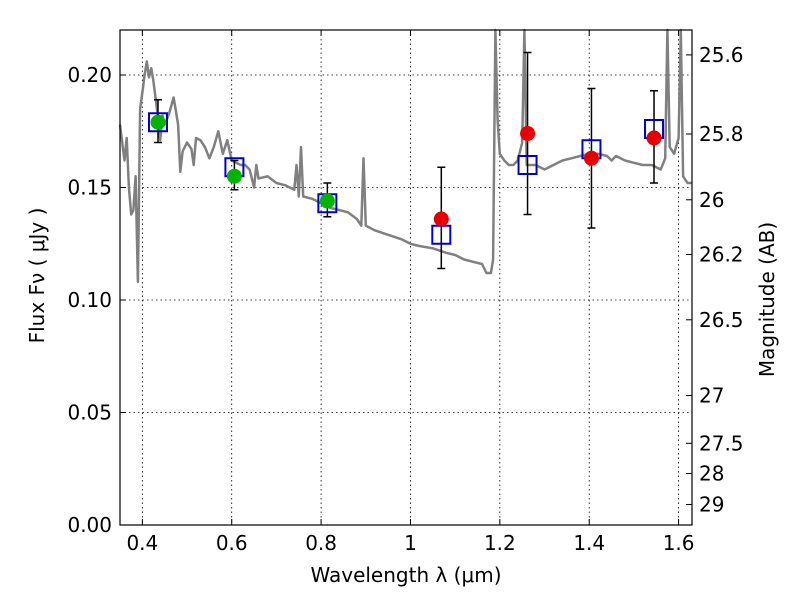  I want to click on x-tick-label: 0.4, so click(142, 543).